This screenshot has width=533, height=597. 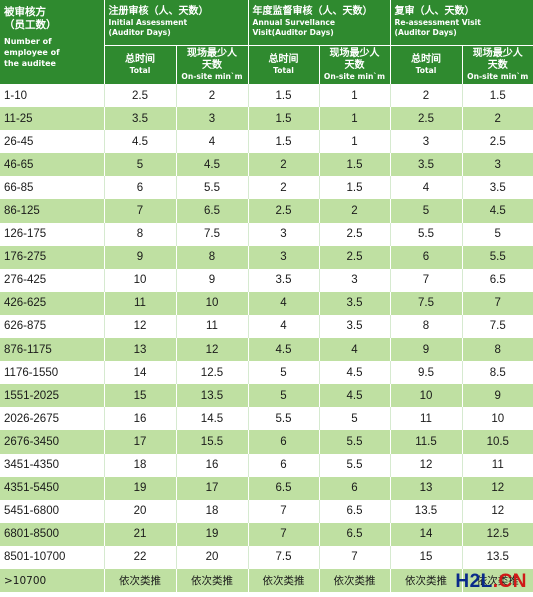 I want to click on employee-range-cell: 626-875, so click(x=52, y=326).